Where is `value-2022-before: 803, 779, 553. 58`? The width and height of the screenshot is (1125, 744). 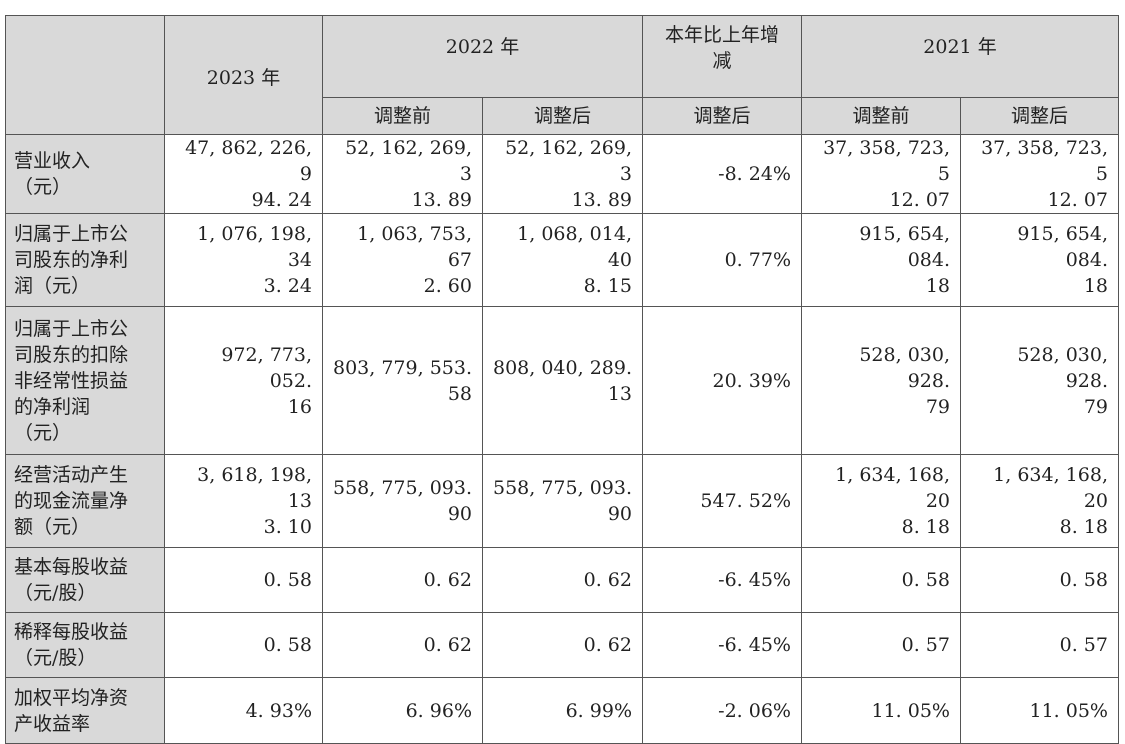
value-2022-before: 803, 779, 553. 58 is located at coordinates (402, 380).